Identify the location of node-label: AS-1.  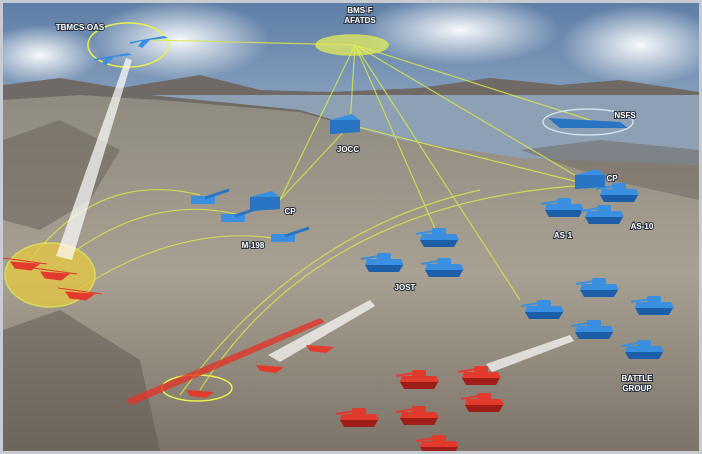
(563, 235).